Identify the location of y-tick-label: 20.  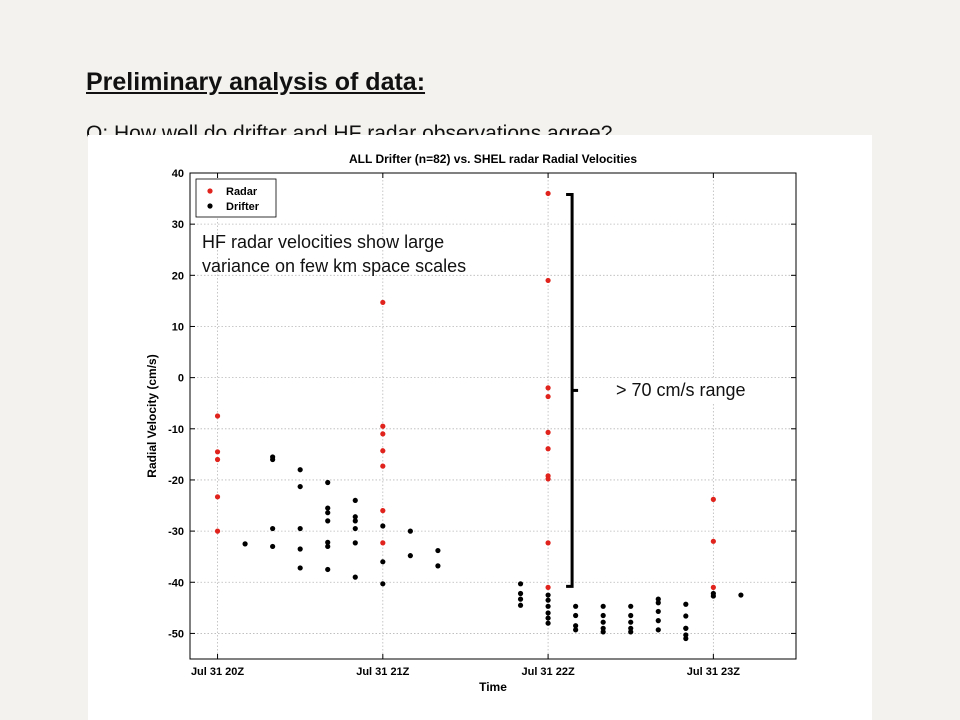
(178, 276).